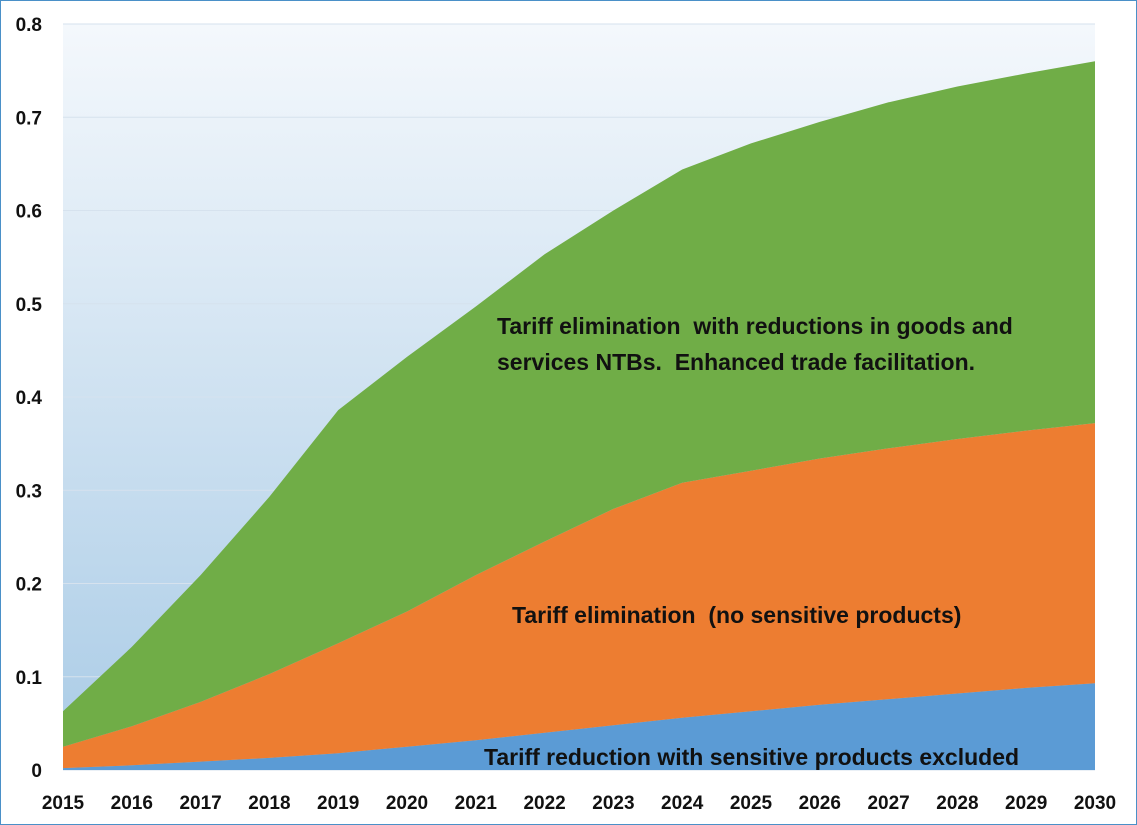 This screenshot has width=1137, height=825. I want to click on x-tick-label: 2024, so click(682, 803).